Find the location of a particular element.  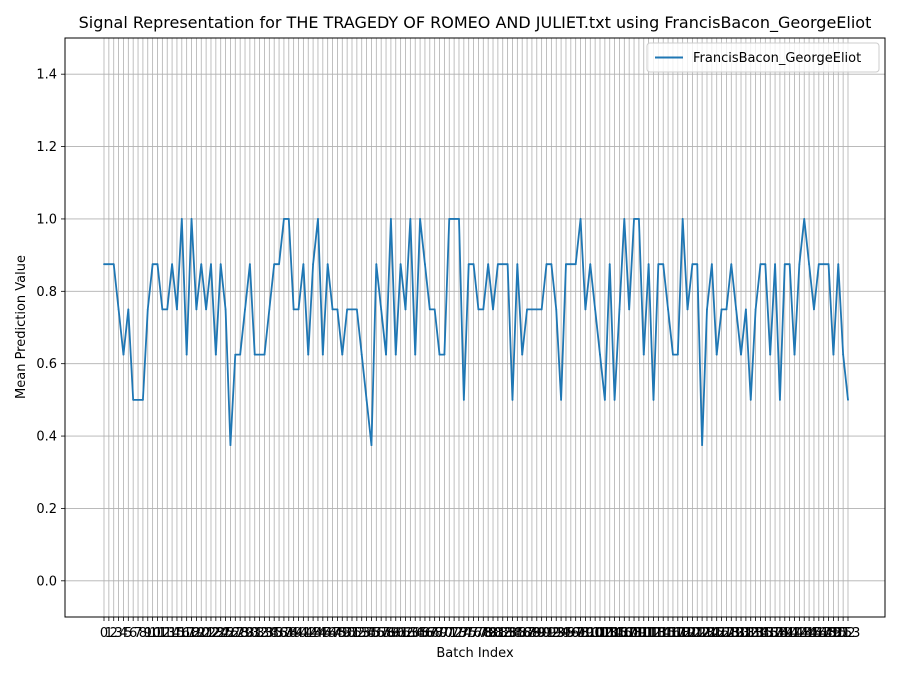

x-tick-label: 101 is located at coordinates (595, 633).